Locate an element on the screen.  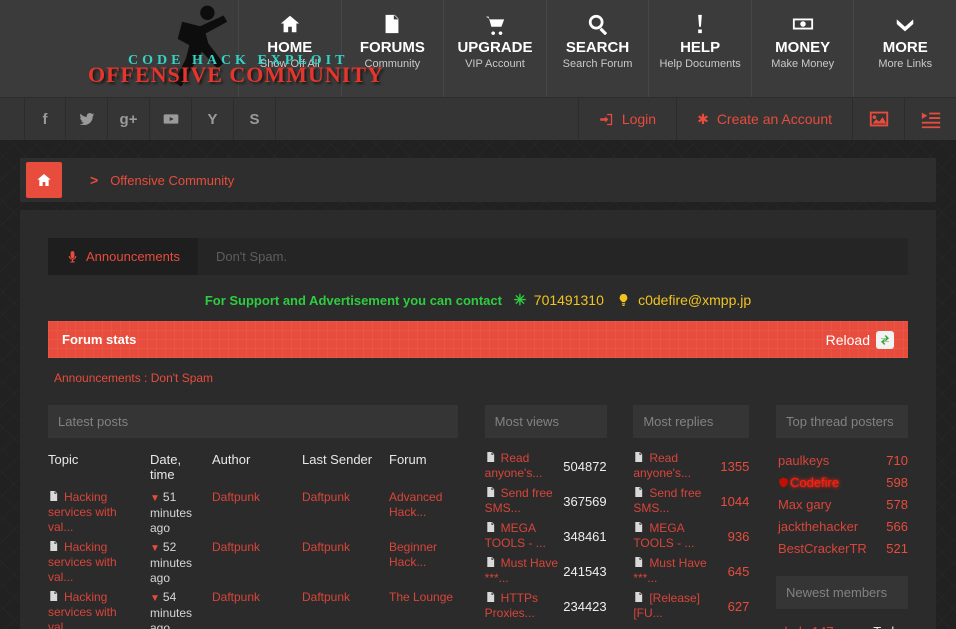
gallery-button is located at coordinates (878, 119).